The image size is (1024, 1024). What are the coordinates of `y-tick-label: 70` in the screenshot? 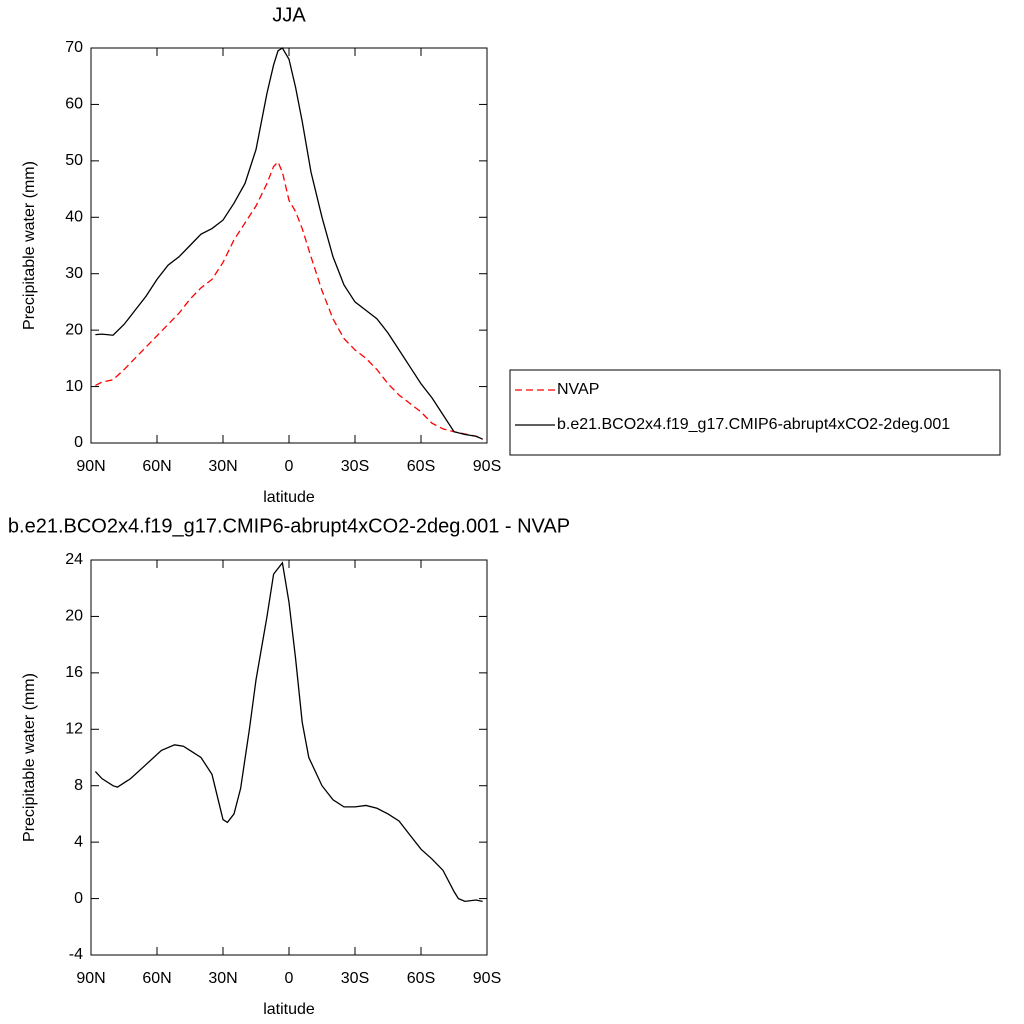 It's located at (74, 47).